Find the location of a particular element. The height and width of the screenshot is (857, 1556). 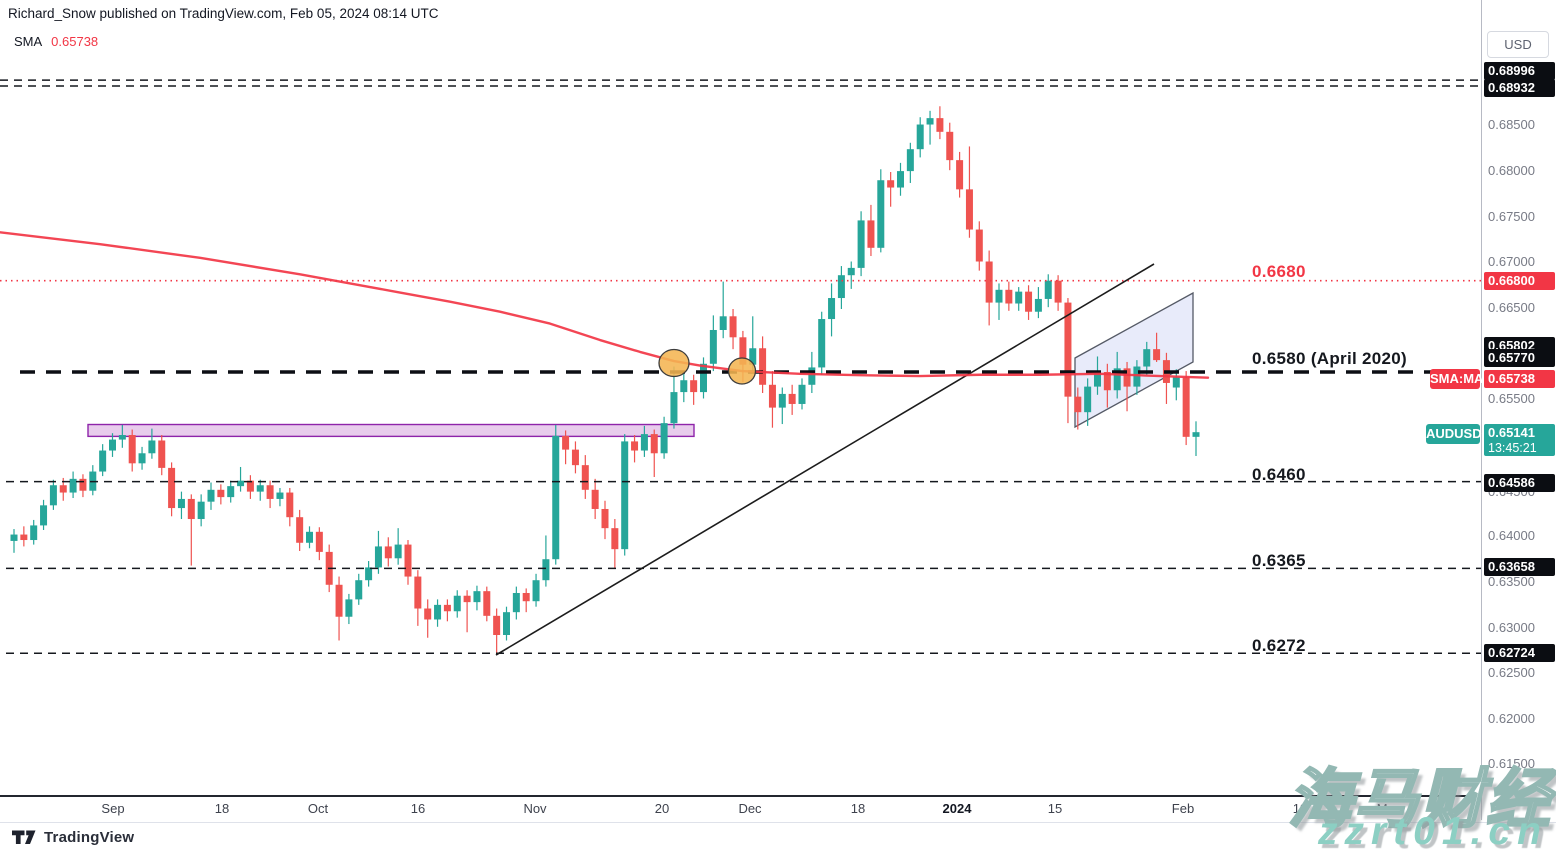

price-level-badge: 0.68932 is located at coordinates (1519, 88).